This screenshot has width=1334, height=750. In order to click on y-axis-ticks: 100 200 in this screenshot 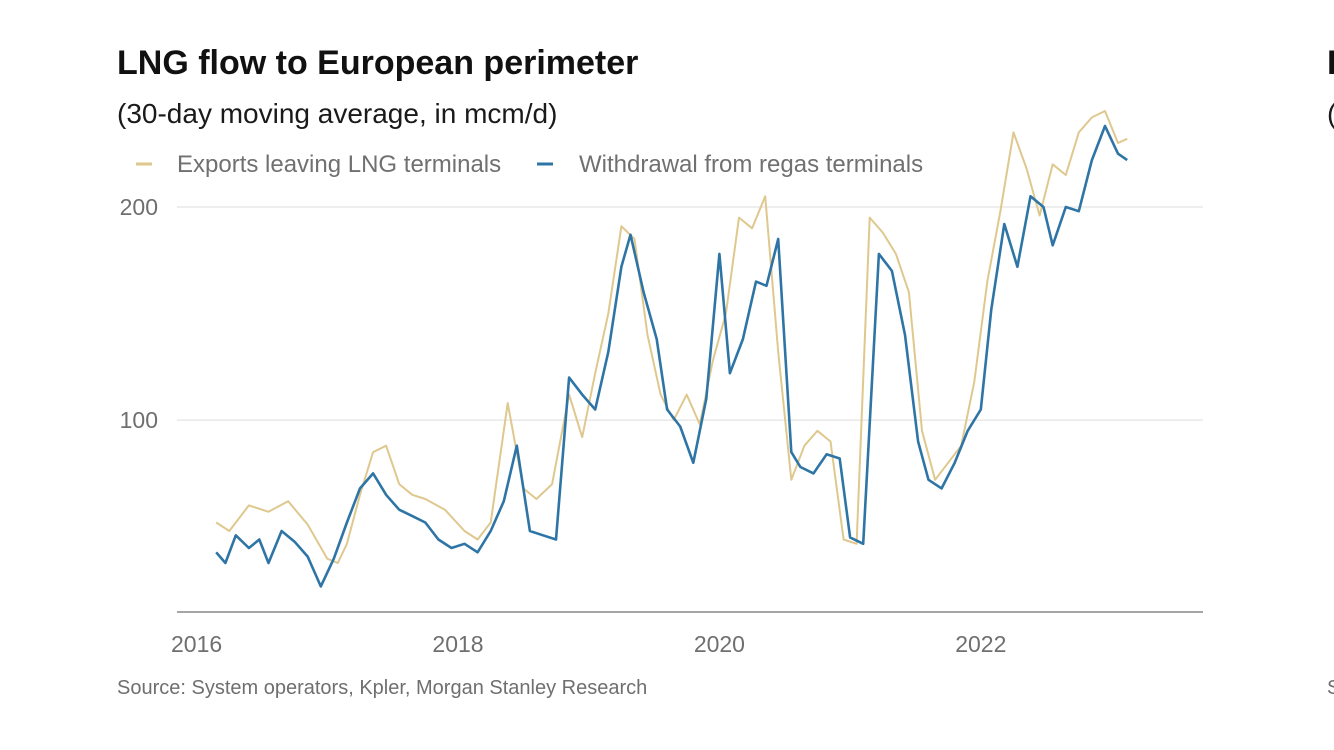, I will do `click(139, 313)`.